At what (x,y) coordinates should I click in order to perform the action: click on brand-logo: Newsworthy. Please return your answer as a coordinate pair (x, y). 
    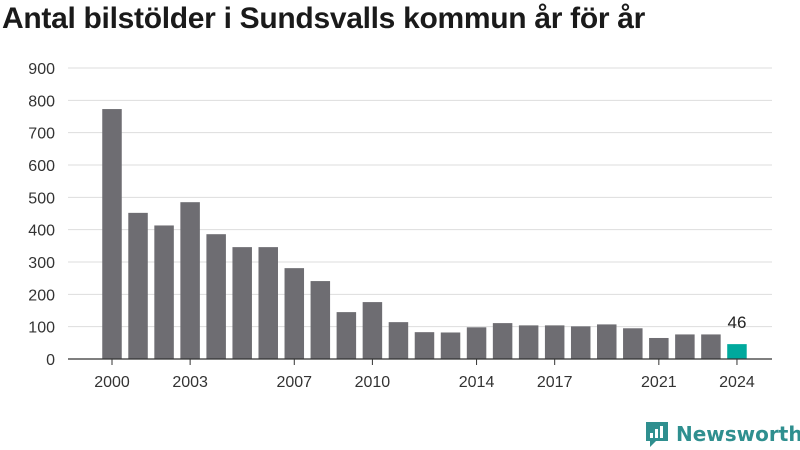
    Looking at the image, I should click on (722, 434).